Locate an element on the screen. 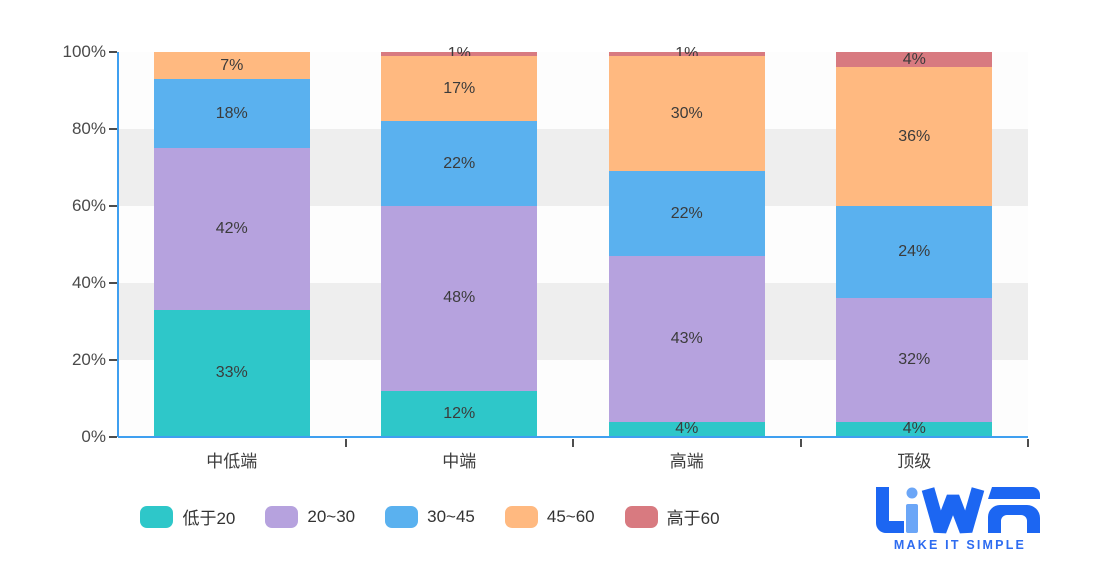 This screenshot has height=567, width=1098. x-axis-category-label: 高端 is located at coordinates (686, 461).